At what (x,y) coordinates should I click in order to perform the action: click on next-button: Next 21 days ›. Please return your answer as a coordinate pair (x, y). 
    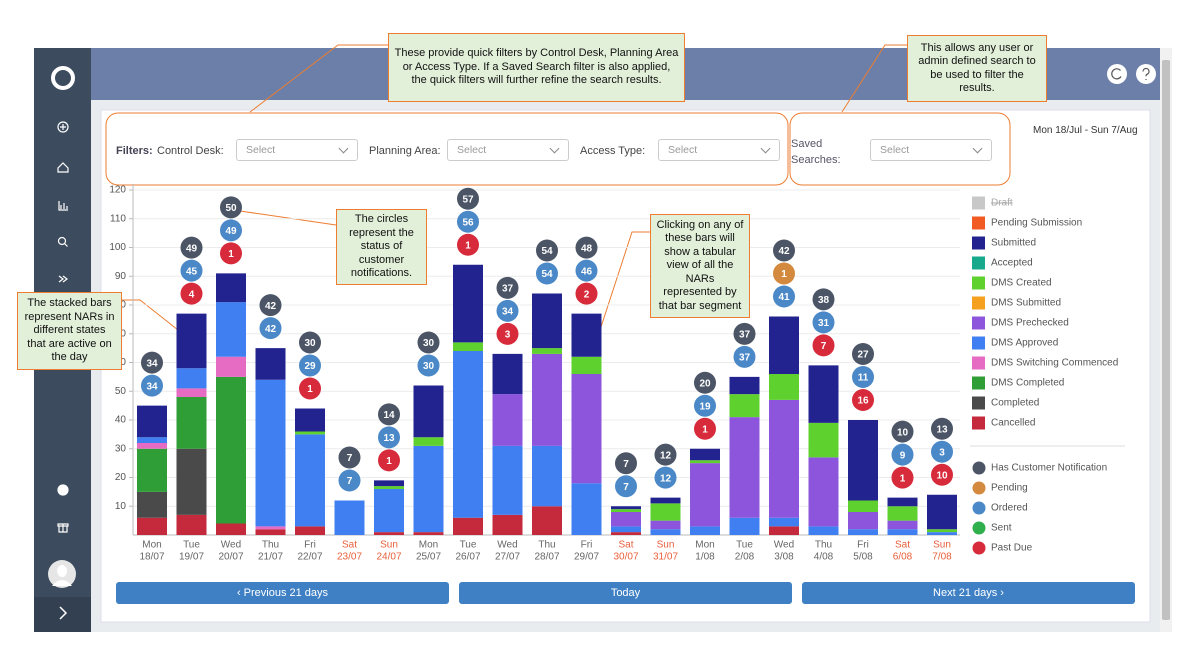
    Looking at the image, I should click on (968, 593).